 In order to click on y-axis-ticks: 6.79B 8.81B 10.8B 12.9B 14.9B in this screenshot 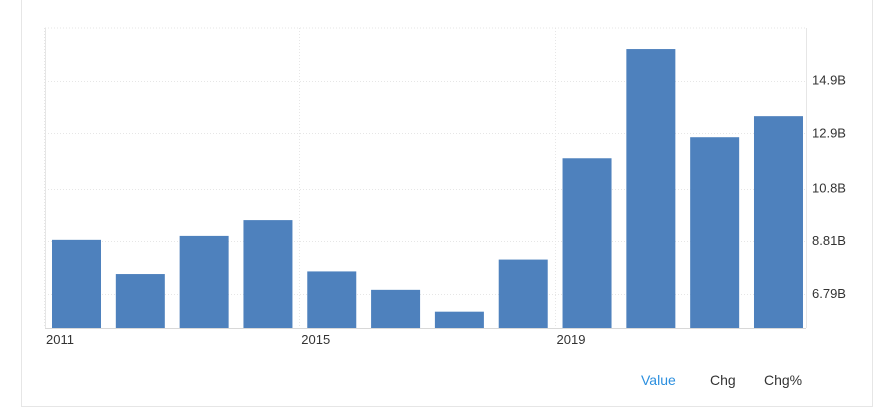, I will do `click(829, 187)`.